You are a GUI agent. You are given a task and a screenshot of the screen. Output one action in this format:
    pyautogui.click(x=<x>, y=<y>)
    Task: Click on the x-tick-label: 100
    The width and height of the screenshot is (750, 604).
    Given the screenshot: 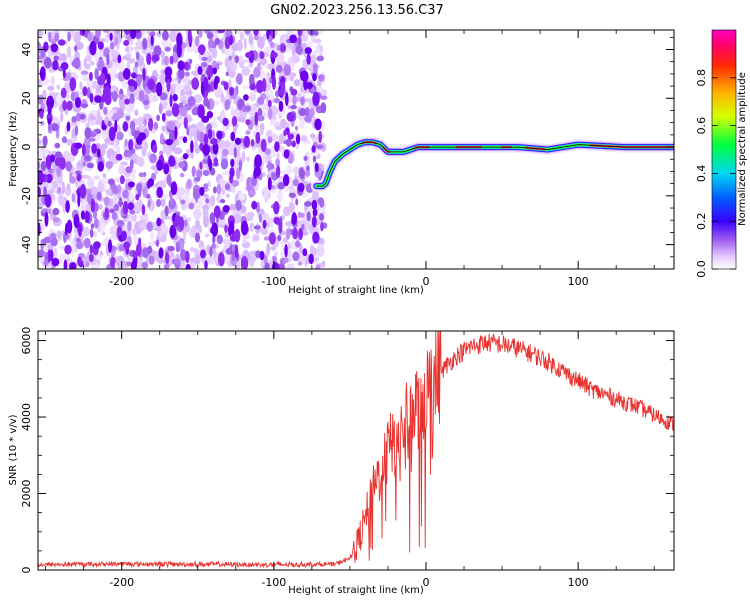 What is the action you would take?
    pyautogui.click(x=578, y=582)
    